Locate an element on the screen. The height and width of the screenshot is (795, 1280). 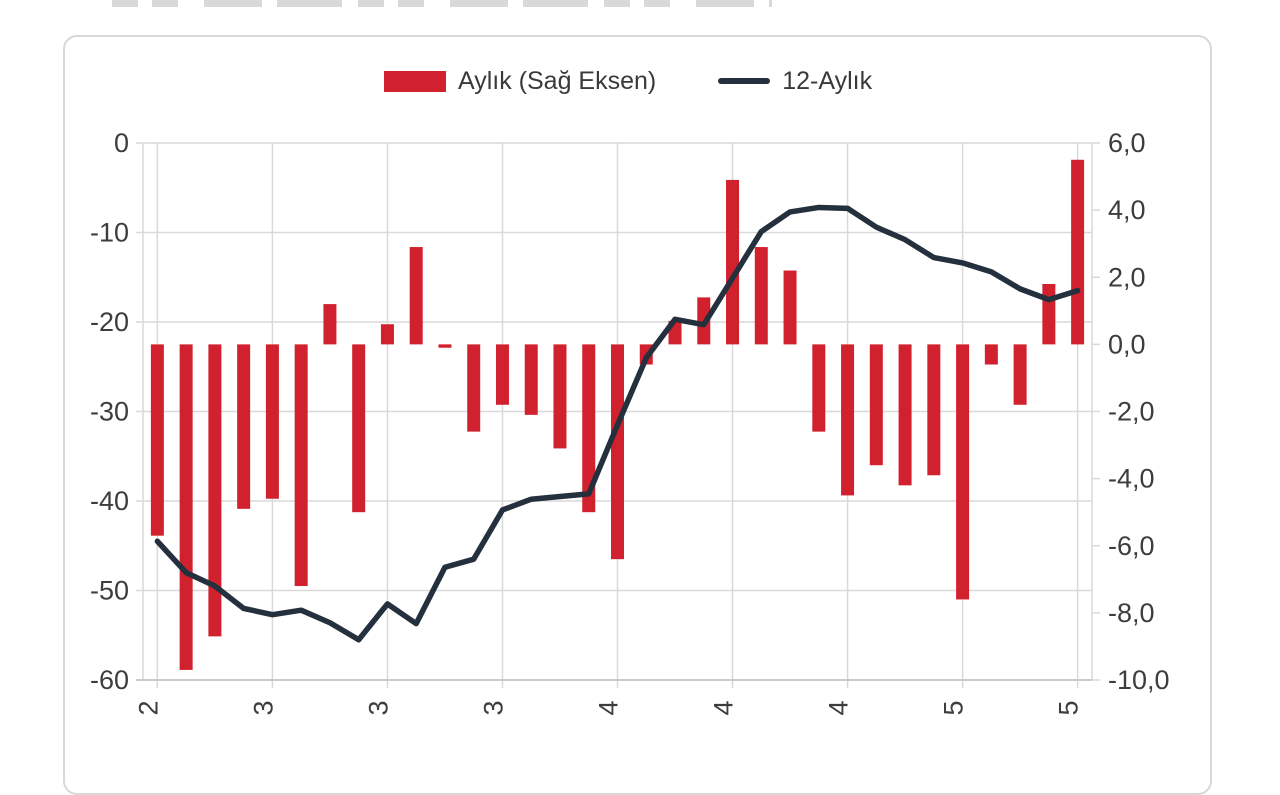
right-axis-tick-label: -10,0 is located at coordinates (1139, 680).